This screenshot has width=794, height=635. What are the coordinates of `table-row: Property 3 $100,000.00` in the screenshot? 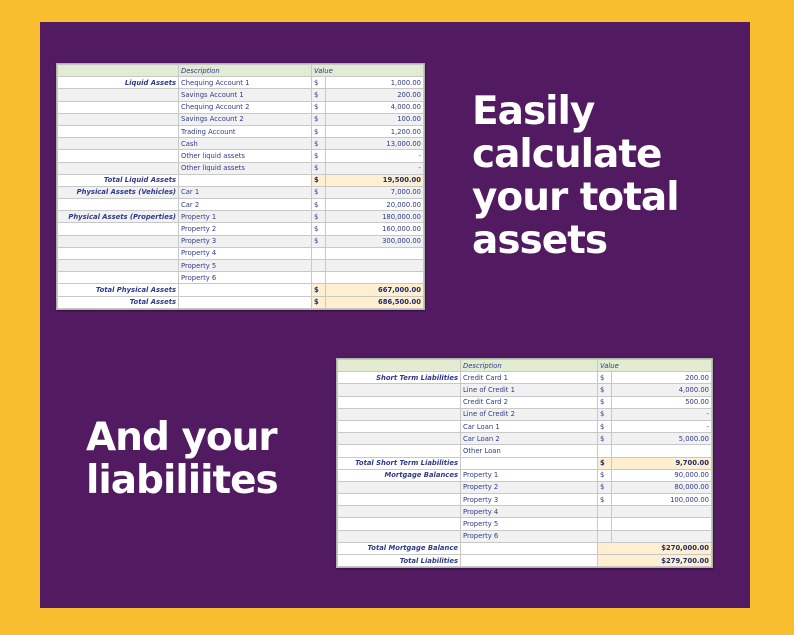 It's located at (524, 500).